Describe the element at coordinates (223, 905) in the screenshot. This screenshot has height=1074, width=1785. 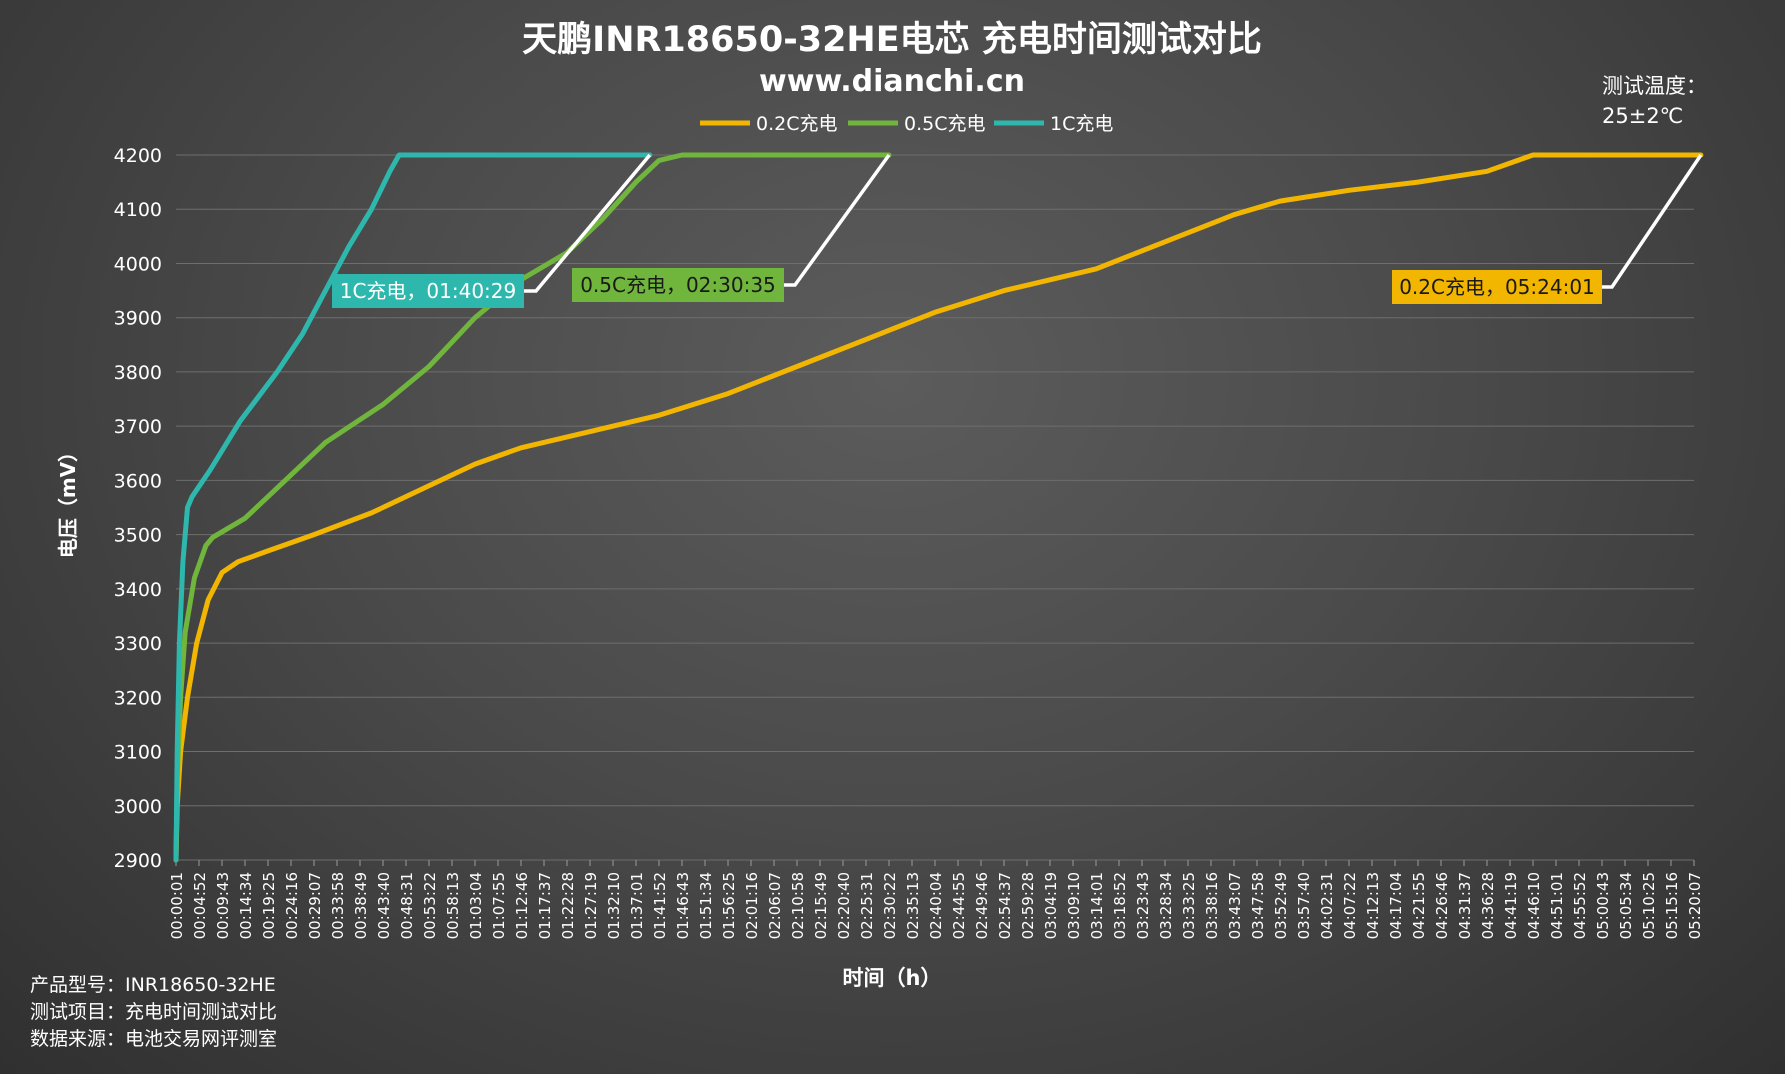
I see `x-tick-label: 00:09:43` at that location.